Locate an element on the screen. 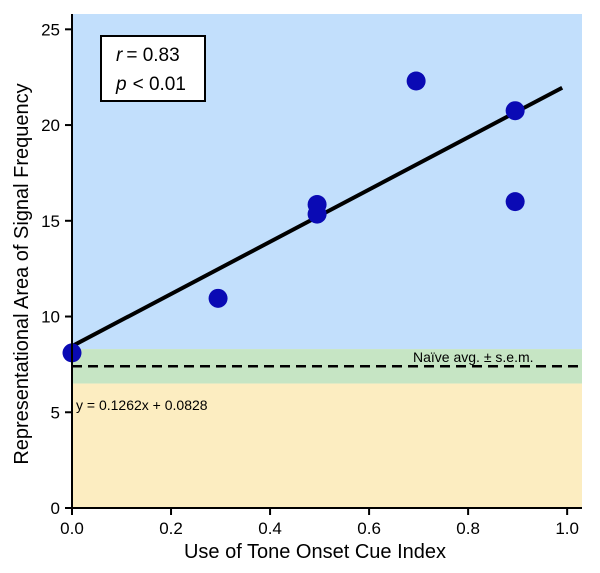  y-tick-label: 20 is located at coordinates (50, 125).